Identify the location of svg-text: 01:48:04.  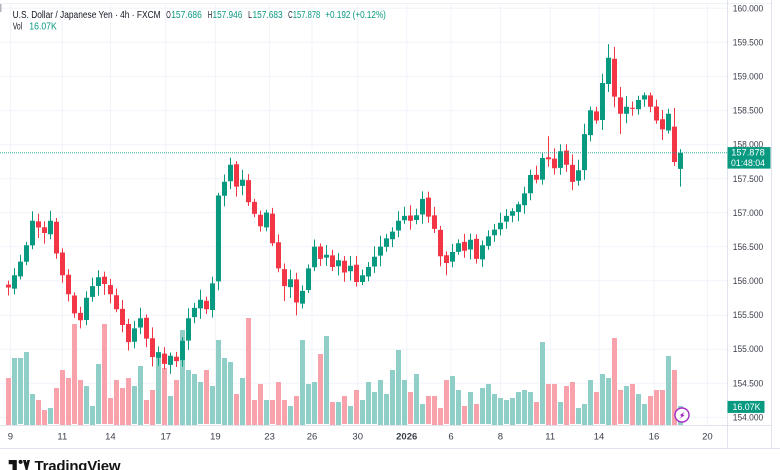
(748, 163).